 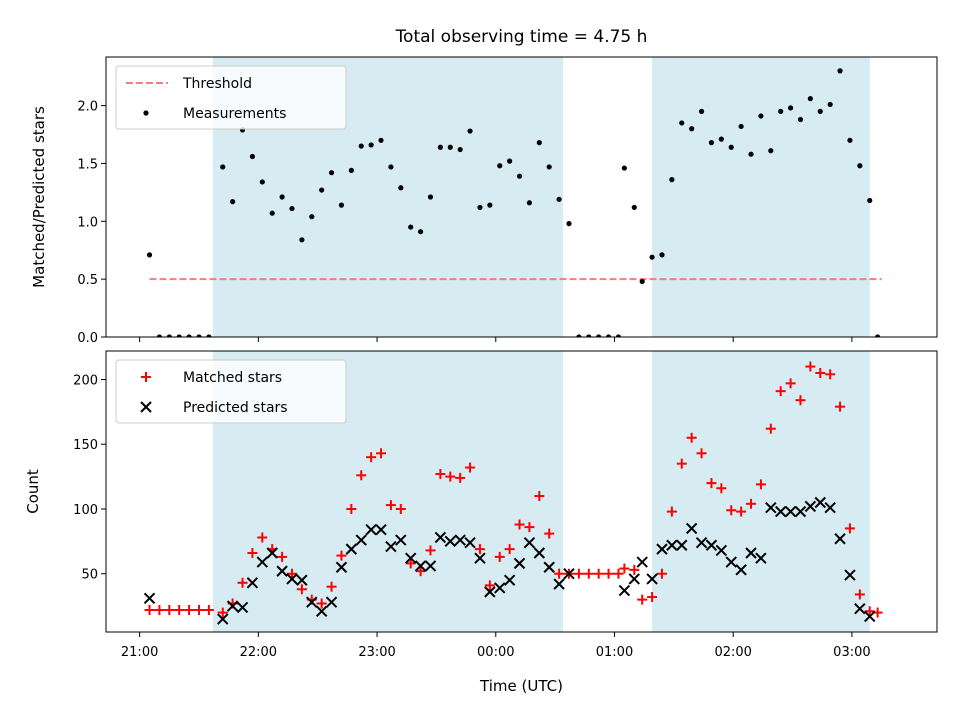 I want to click on legend-label-measurements: Measurements, so click(x=234, y=114).